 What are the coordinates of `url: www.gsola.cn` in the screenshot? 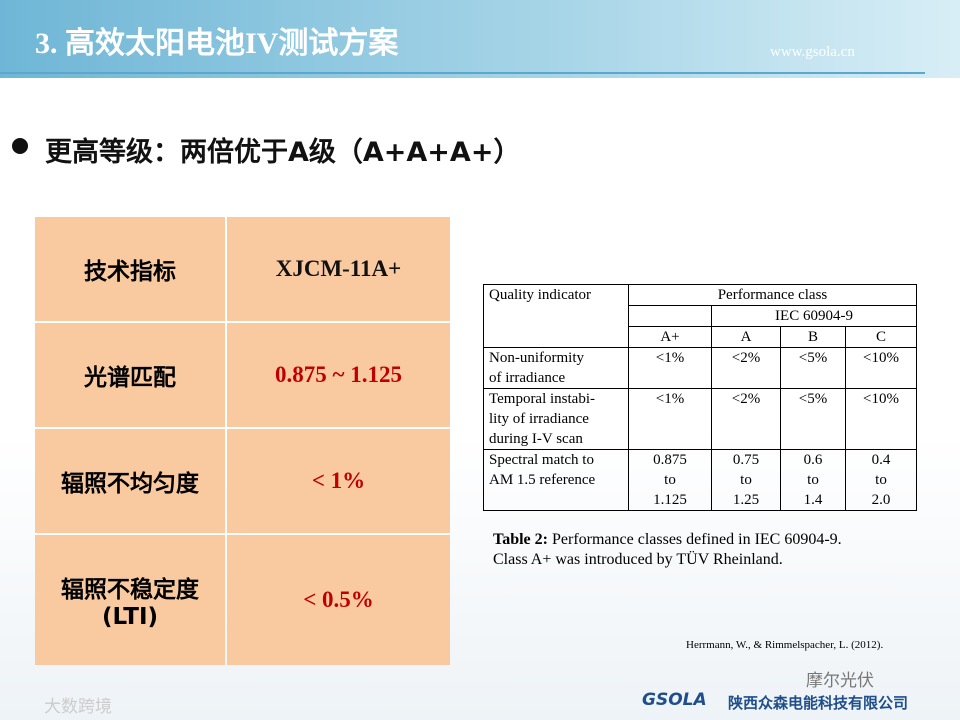 It's located at (812, 52).